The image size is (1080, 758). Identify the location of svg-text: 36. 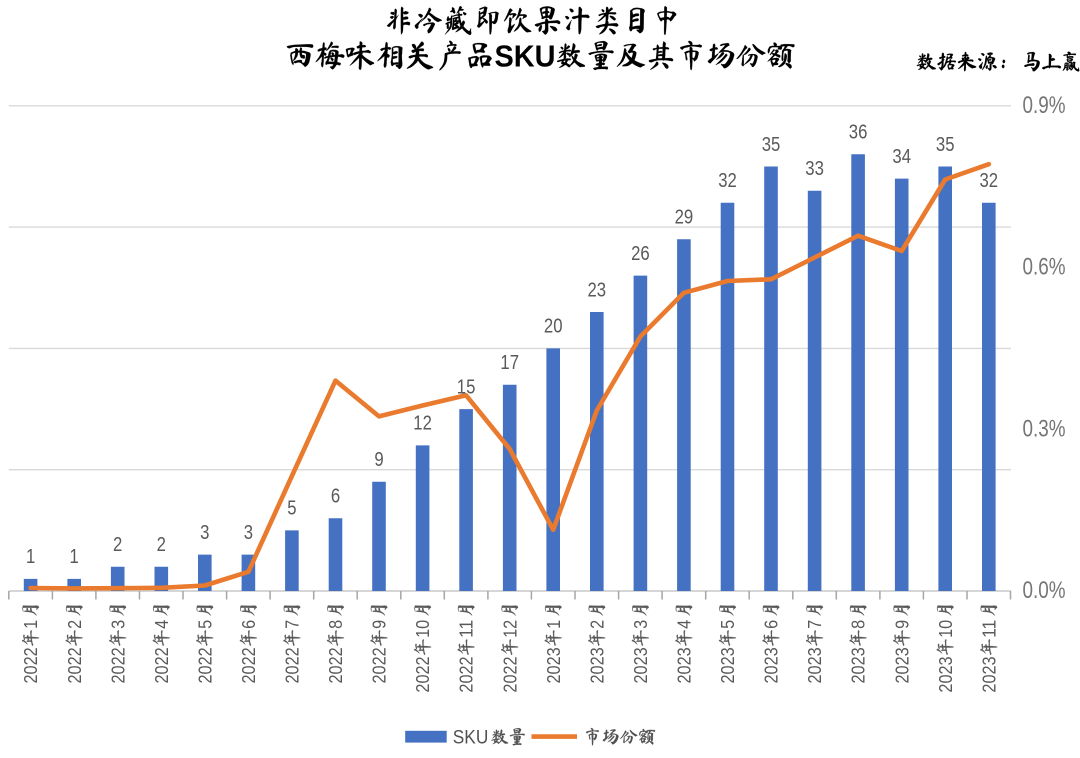
(858, 133).